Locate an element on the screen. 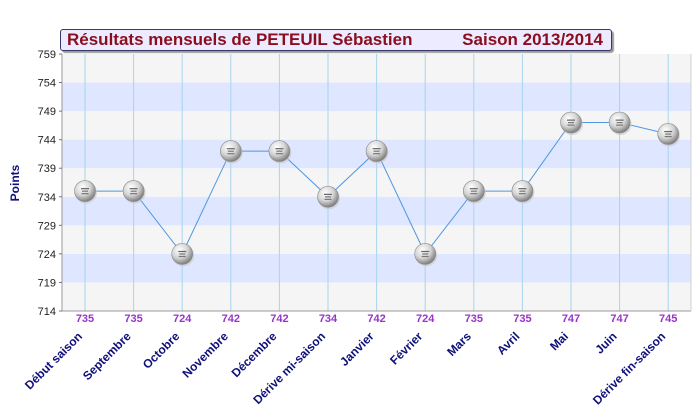  x-tick-label: Septembre is located at coordinates (107, 356).